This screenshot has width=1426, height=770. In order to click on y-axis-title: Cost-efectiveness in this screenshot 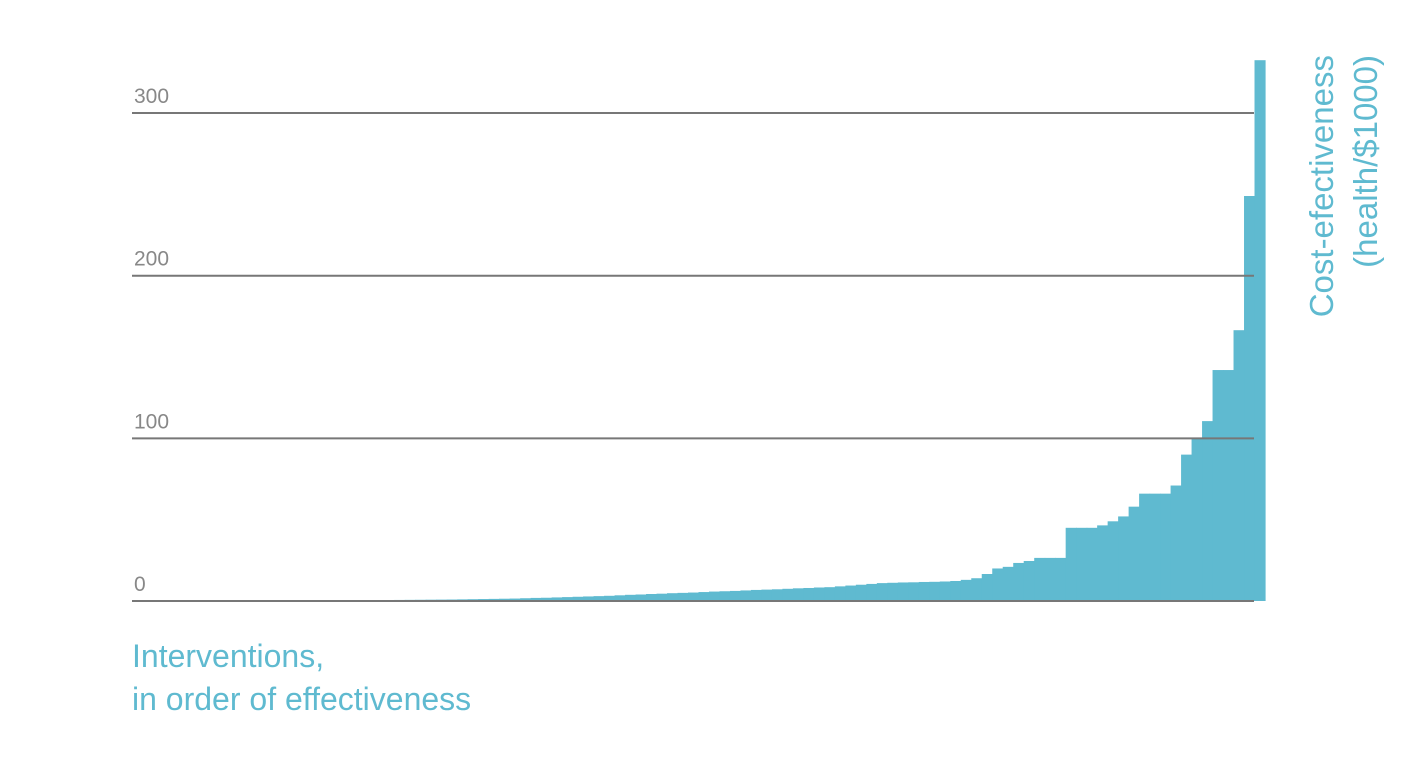, I will do `click(1321, 186)`.